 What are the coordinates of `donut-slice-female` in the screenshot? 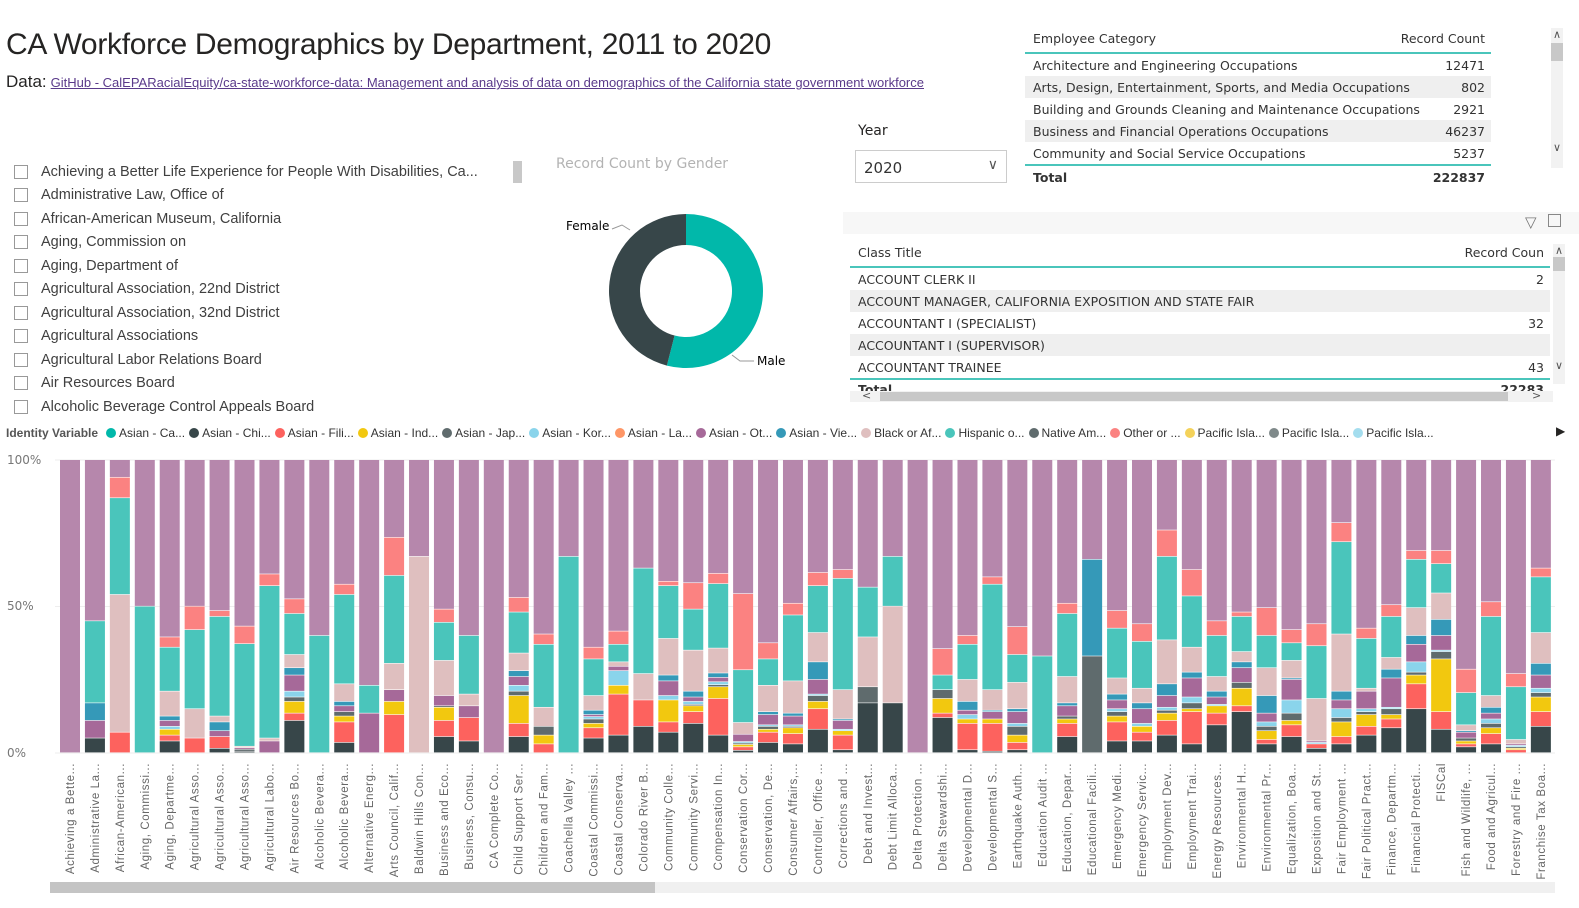 It's located at (647, 290).